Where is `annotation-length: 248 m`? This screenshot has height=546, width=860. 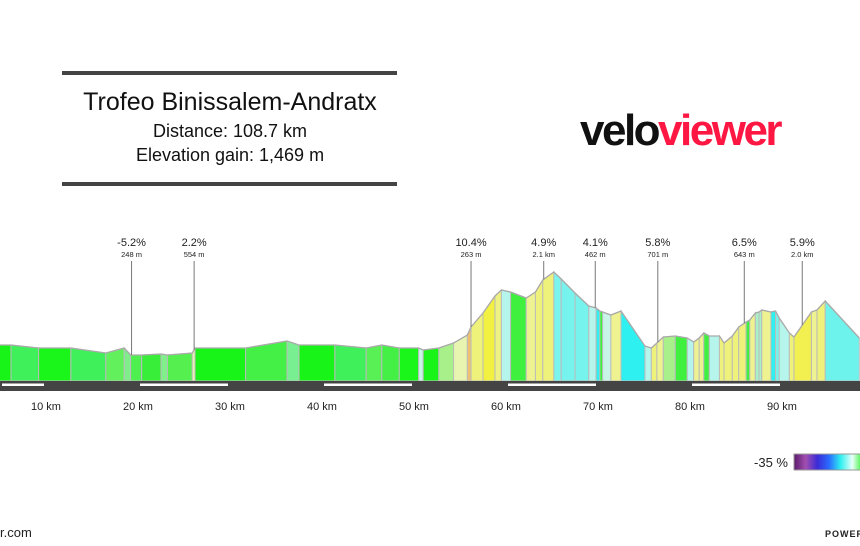 annotation-length: 248 m is located at coordinates (131, 254).